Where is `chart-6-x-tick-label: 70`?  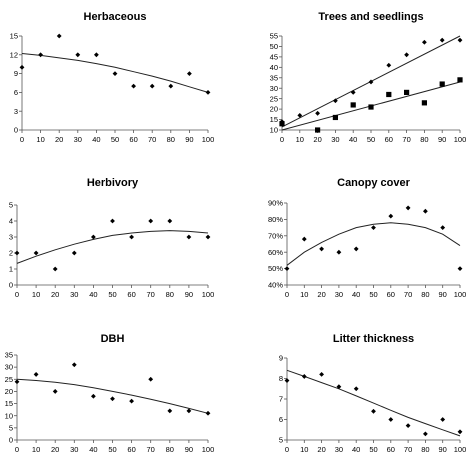
chart-6-x-tick-label: 70 is located at coordinates (408, 449).